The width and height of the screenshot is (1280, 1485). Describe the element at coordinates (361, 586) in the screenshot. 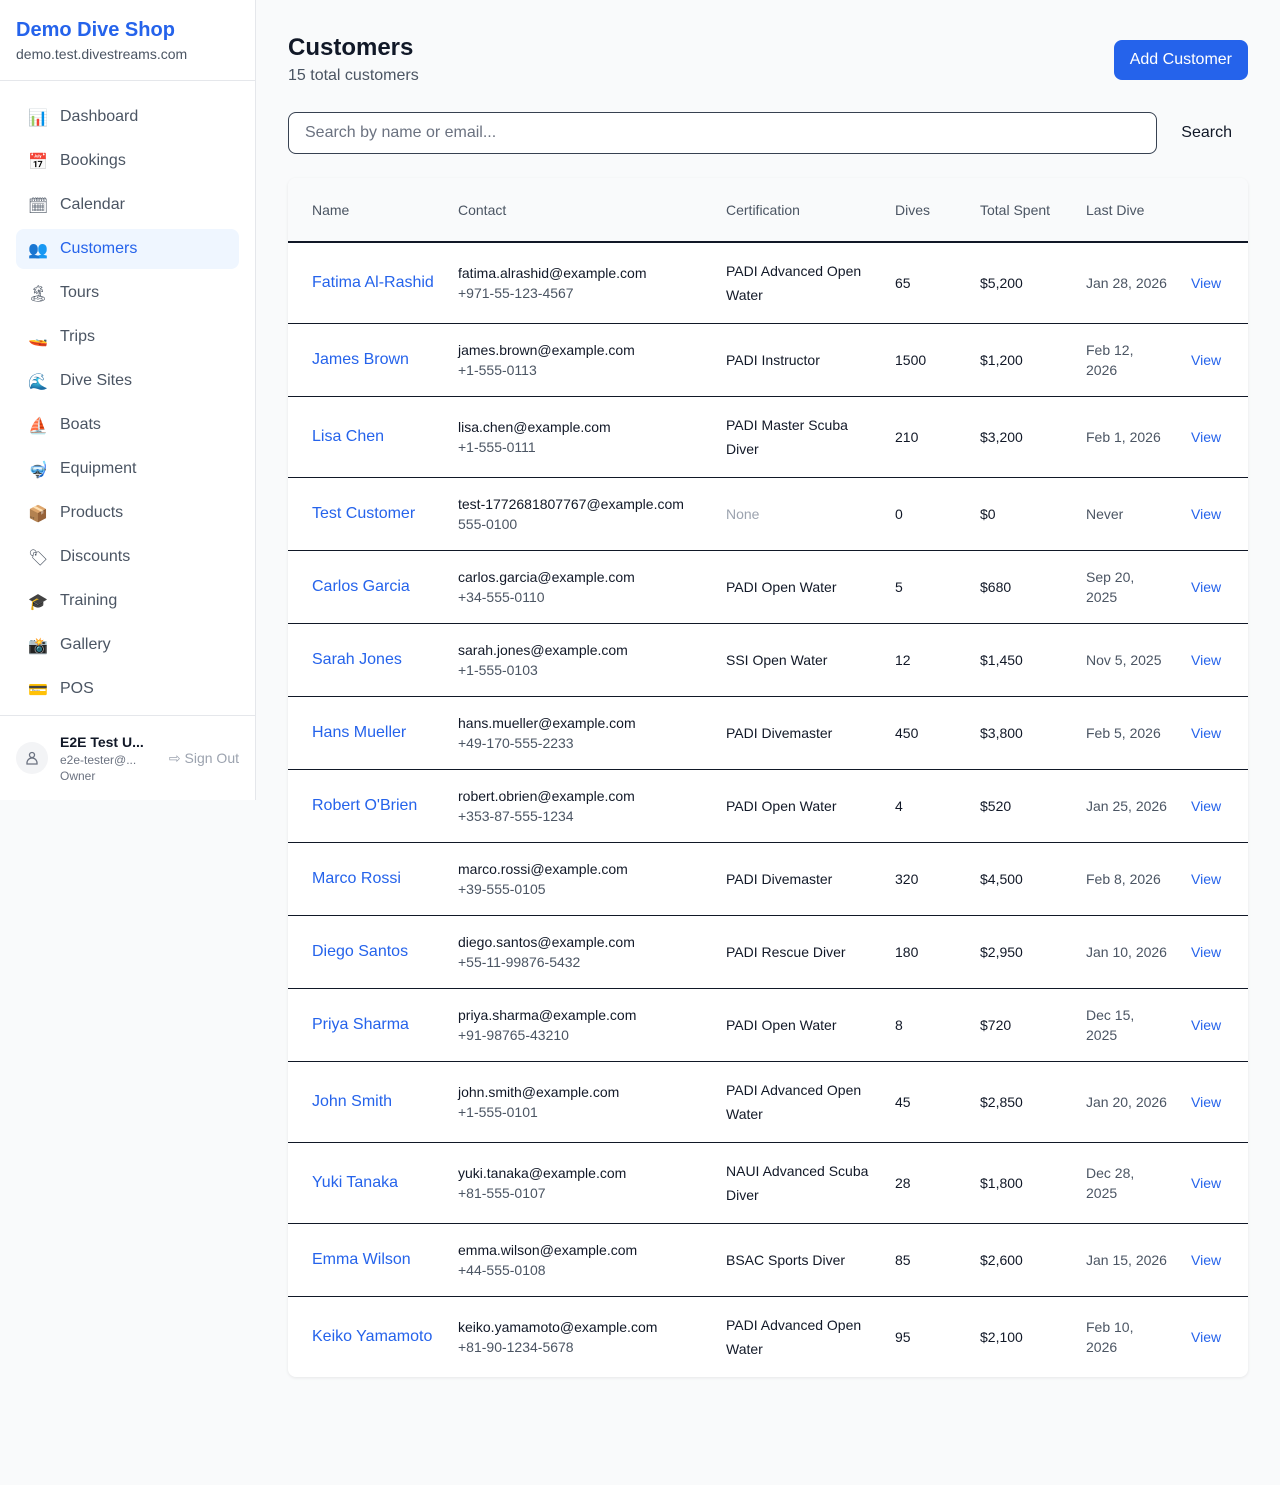

I see `customer-name-link: Carlos Garcia` at that location.